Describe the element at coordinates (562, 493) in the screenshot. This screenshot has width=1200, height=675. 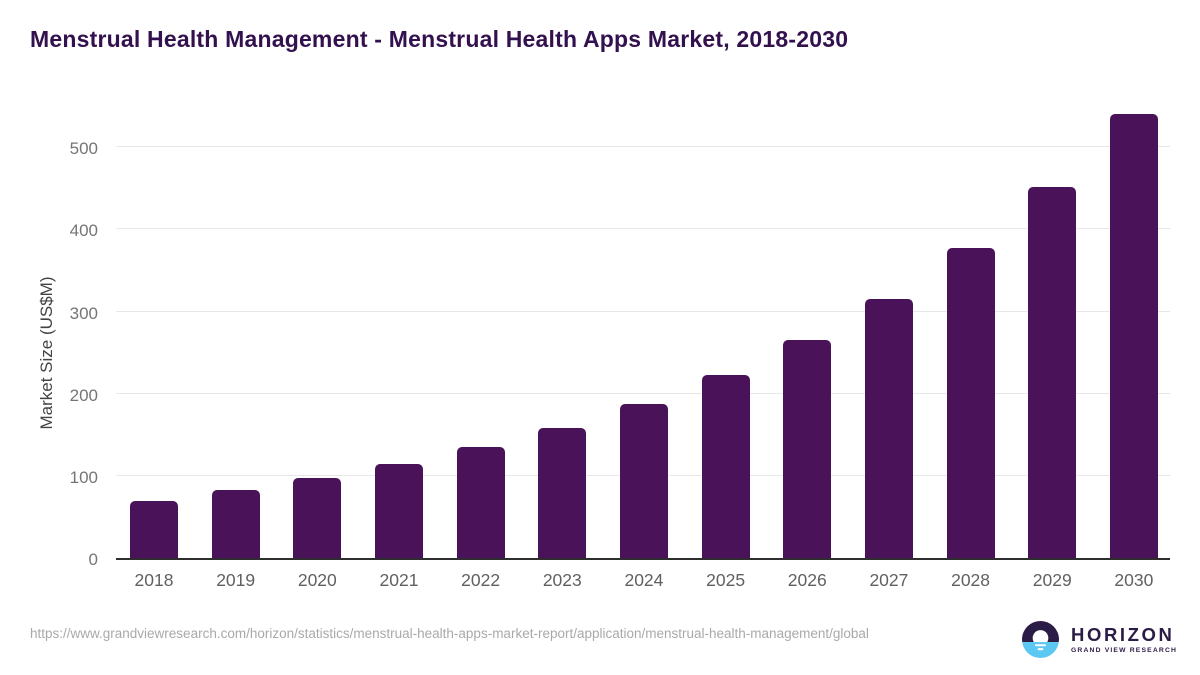
I see `bar-2023` at that location.